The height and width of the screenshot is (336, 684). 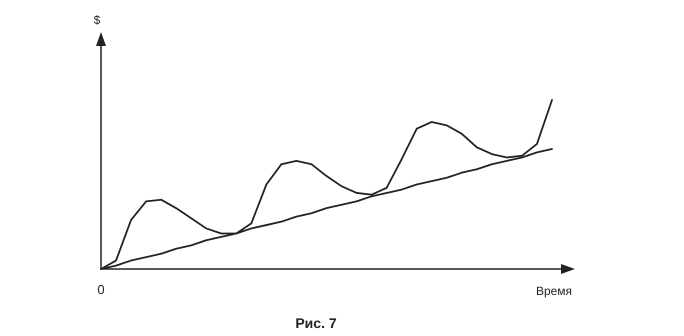 What do you see at coordinates (101, 289) in the screenshot?
I see `text: 0` at bounding box center [101, 289].